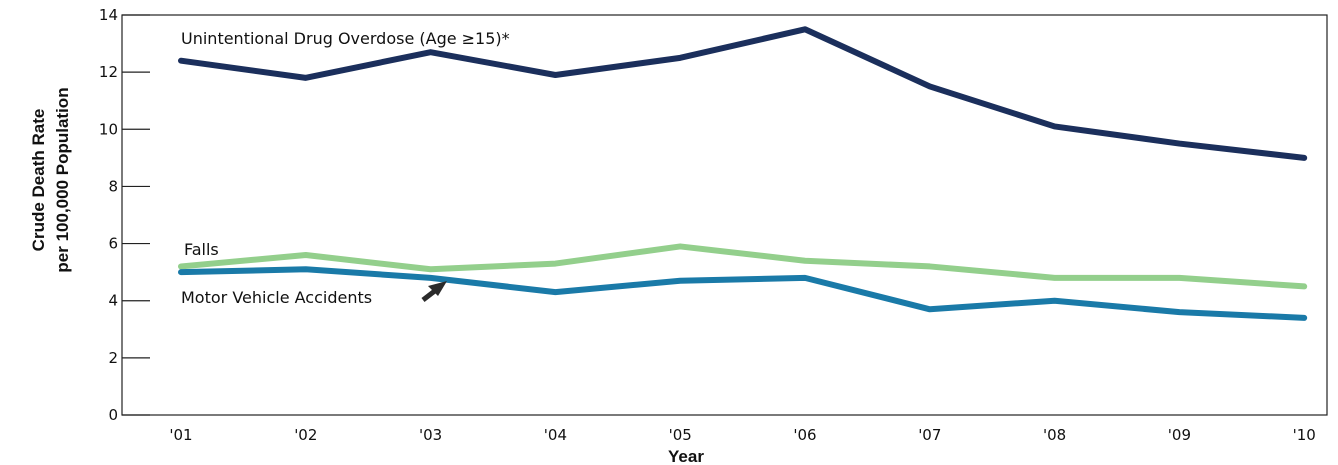  Describe the element at coordinates (113, 358) in the screenshot. I see `y-tick-label: 2` at that location.